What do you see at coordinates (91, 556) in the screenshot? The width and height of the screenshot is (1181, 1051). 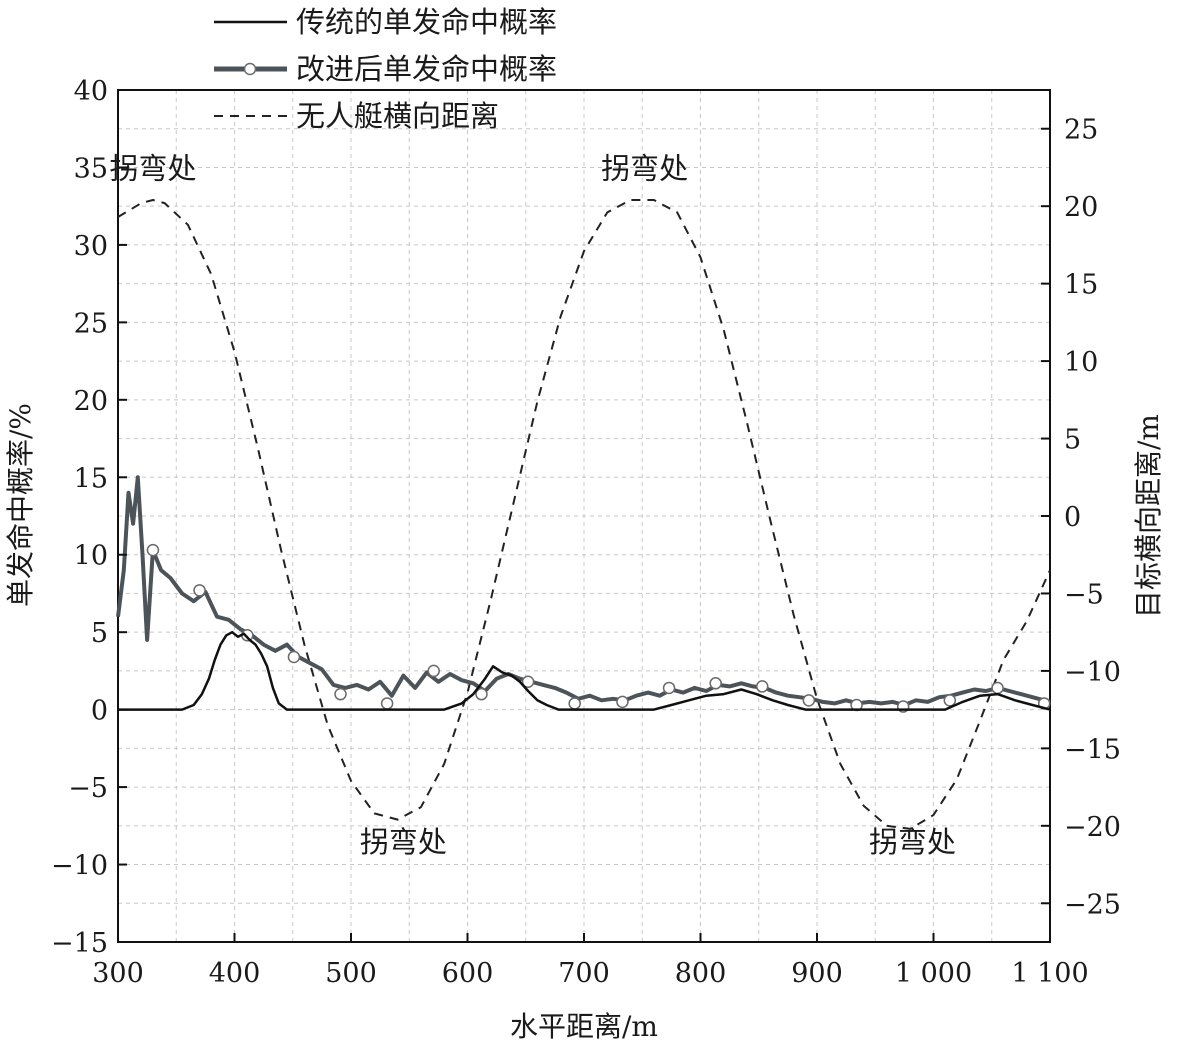 I see `y-left-tick-label: 10` at bounding box center [91, 556].